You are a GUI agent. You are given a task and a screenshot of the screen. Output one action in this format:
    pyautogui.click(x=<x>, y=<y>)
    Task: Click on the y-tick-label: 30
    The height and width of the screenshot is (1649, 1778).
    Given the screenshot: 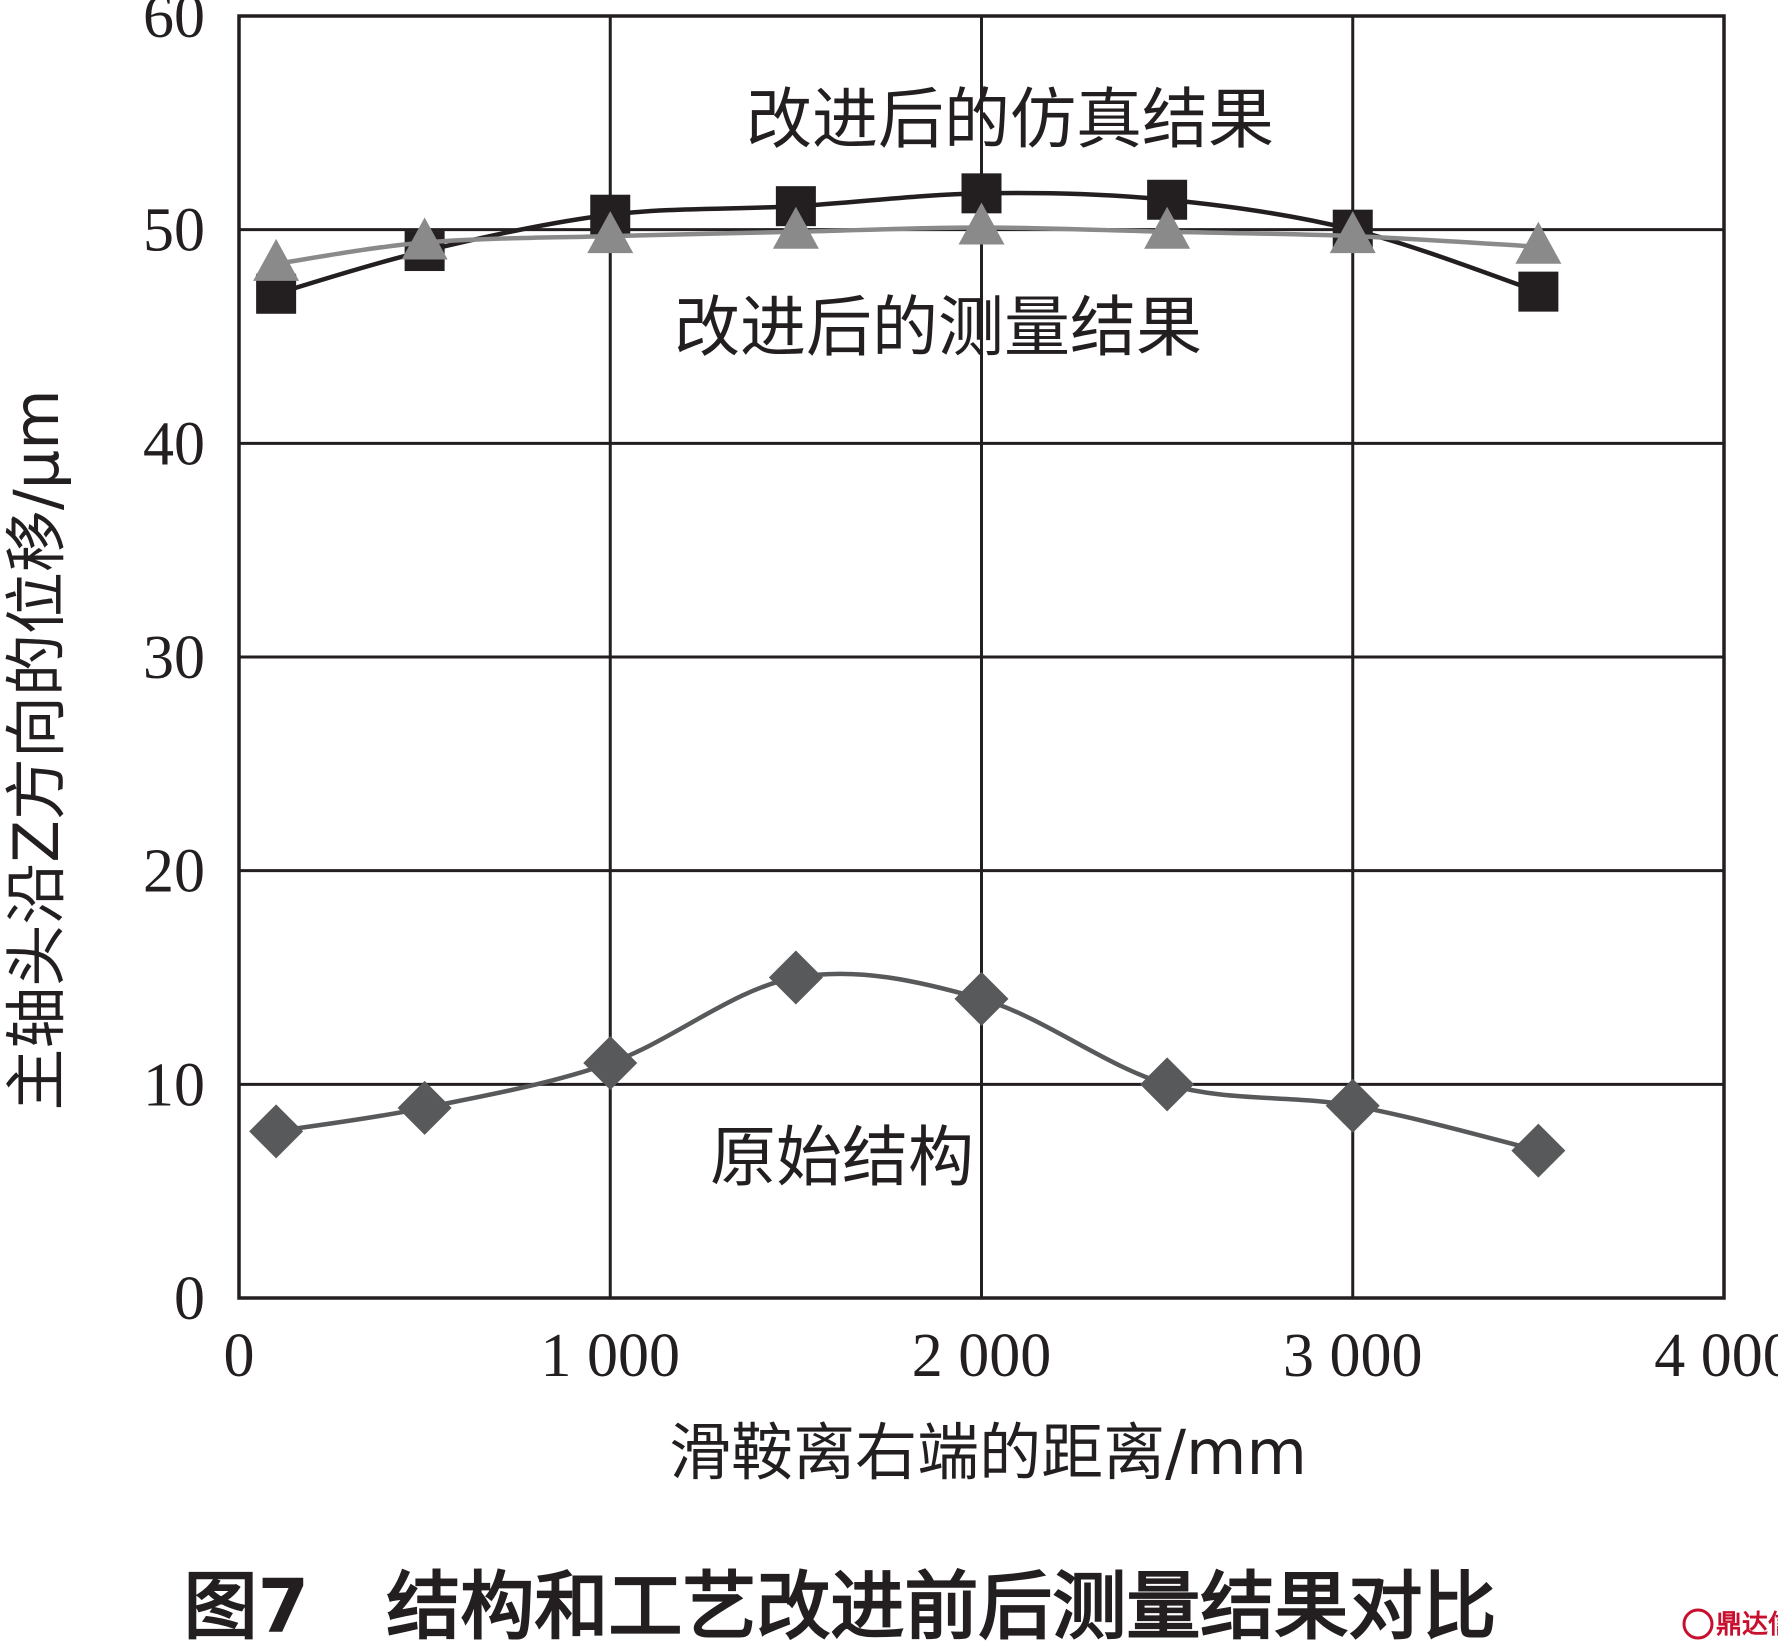 What is the action you would take?
    pyautogui.click(x=174, y=658)
    